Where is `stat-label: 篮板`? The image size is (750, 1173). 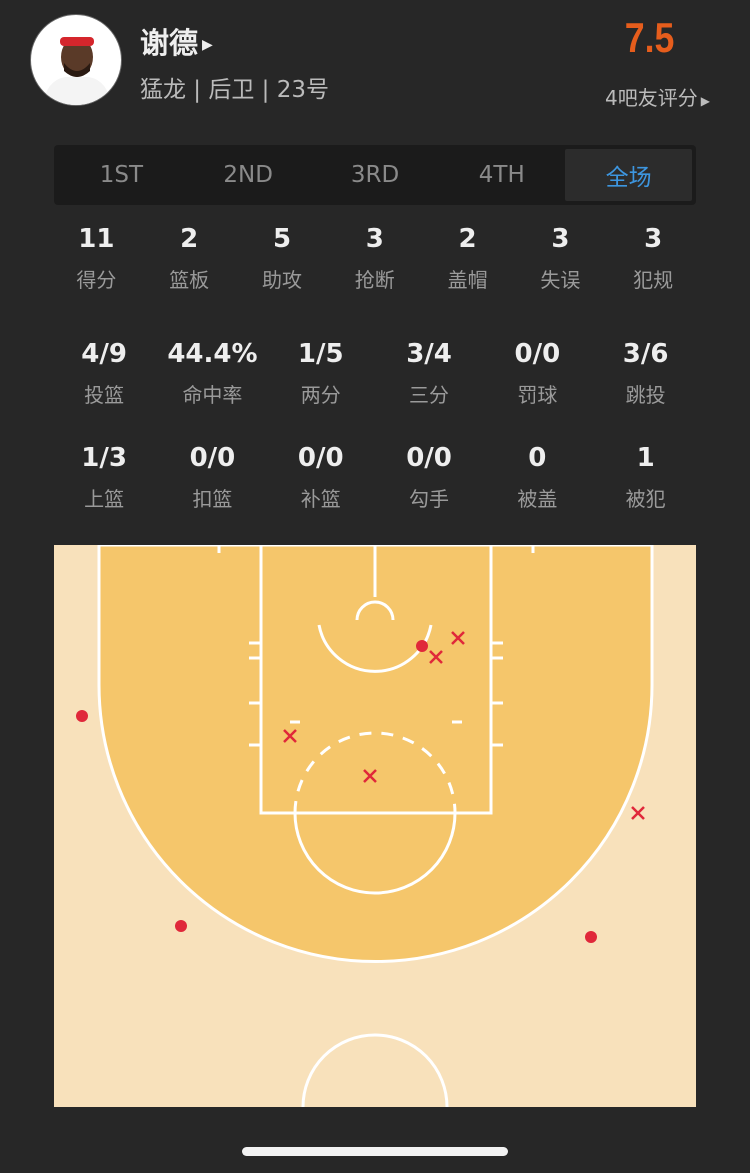
stat-label: 篮板 is located at coordinates (189, 280).